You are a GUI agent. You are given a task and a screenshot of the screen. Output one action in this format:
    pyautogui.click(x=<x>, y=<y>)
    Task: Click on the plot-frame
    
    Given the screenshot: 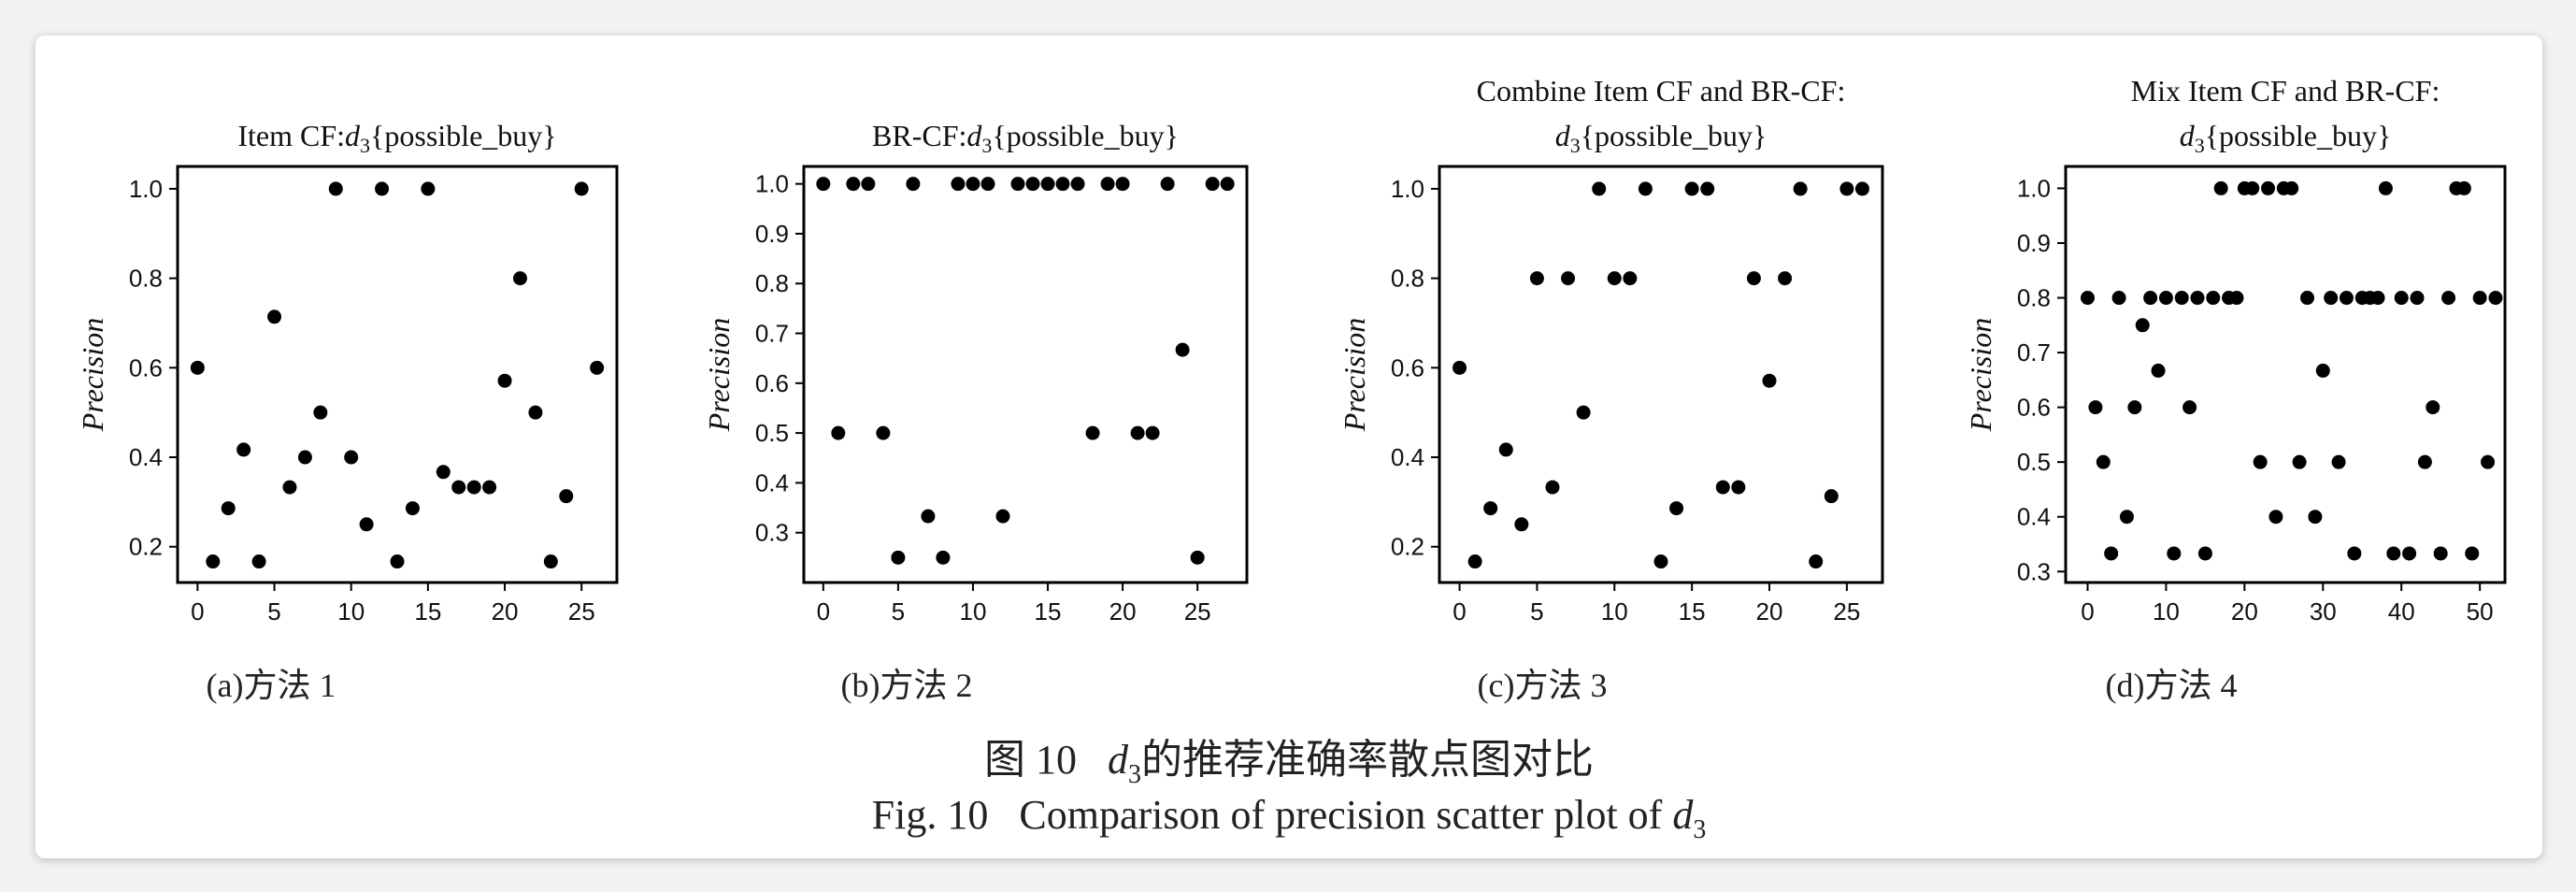 What is the action you would take?
    pyautogui.click(x=1025, y=374)
    